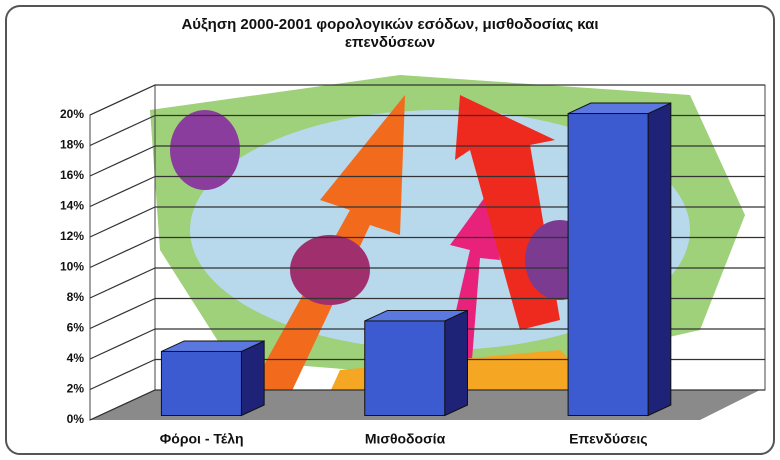 The width and height of the screenshot is (780, 460). I want to click on y-tick-label: 4%, so click(76, 358).